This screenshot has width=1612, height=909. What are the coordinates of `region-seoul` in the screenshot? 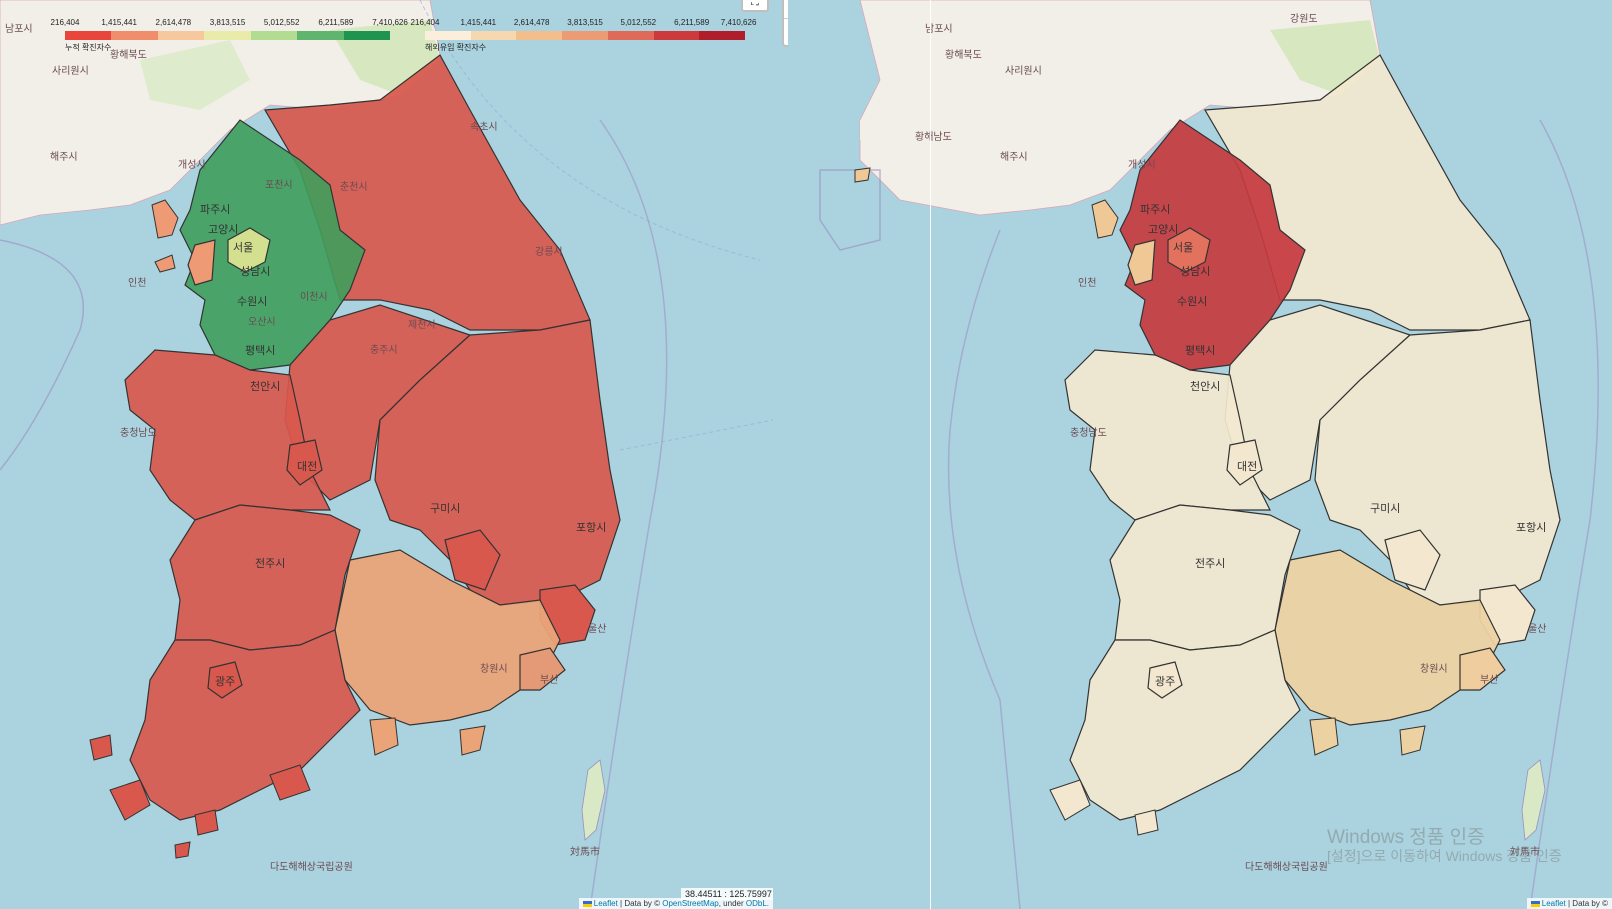 It's located at (249, 250).